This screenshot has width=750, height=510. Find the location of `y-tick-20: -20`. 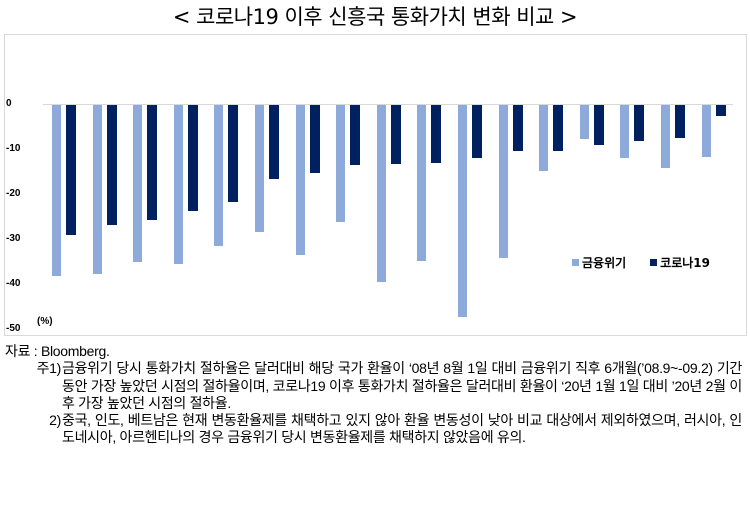

y-tick-20: -20 is located at coordinates (13, 193).